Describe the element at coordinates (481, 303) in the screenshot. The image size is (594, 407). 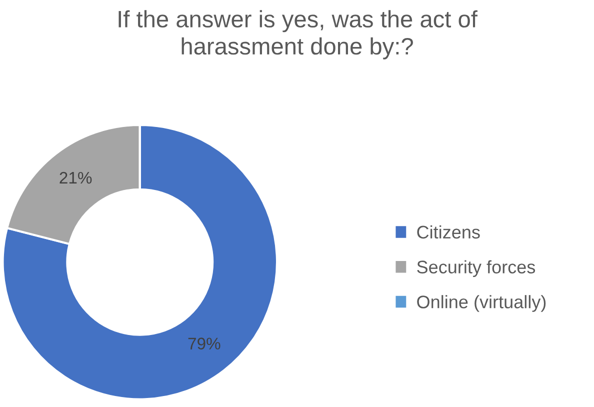
I see `legend-label: Online (virtually)` at that location.